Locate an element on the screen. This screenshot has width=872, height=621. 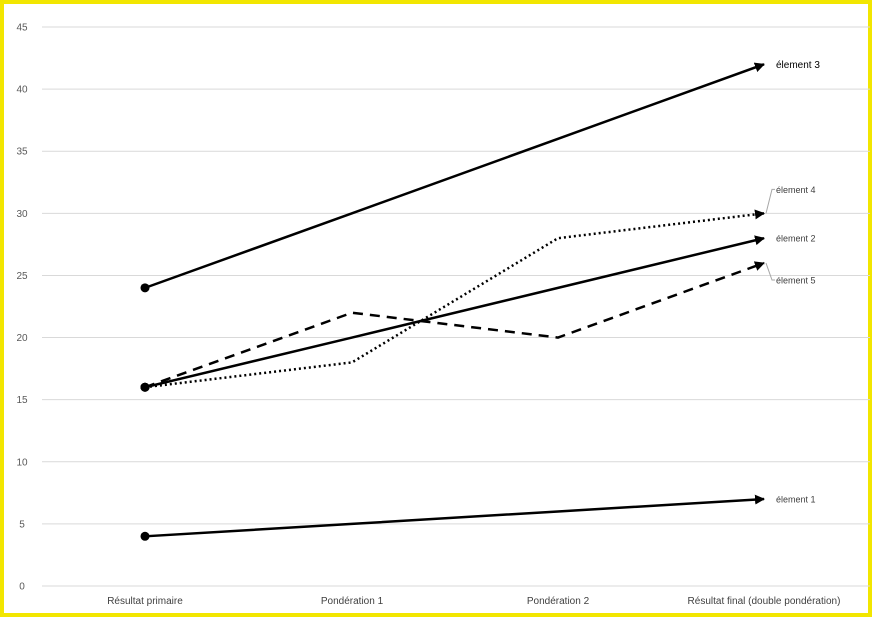
series-label: élement 2 is located at coordinates (796, 239).